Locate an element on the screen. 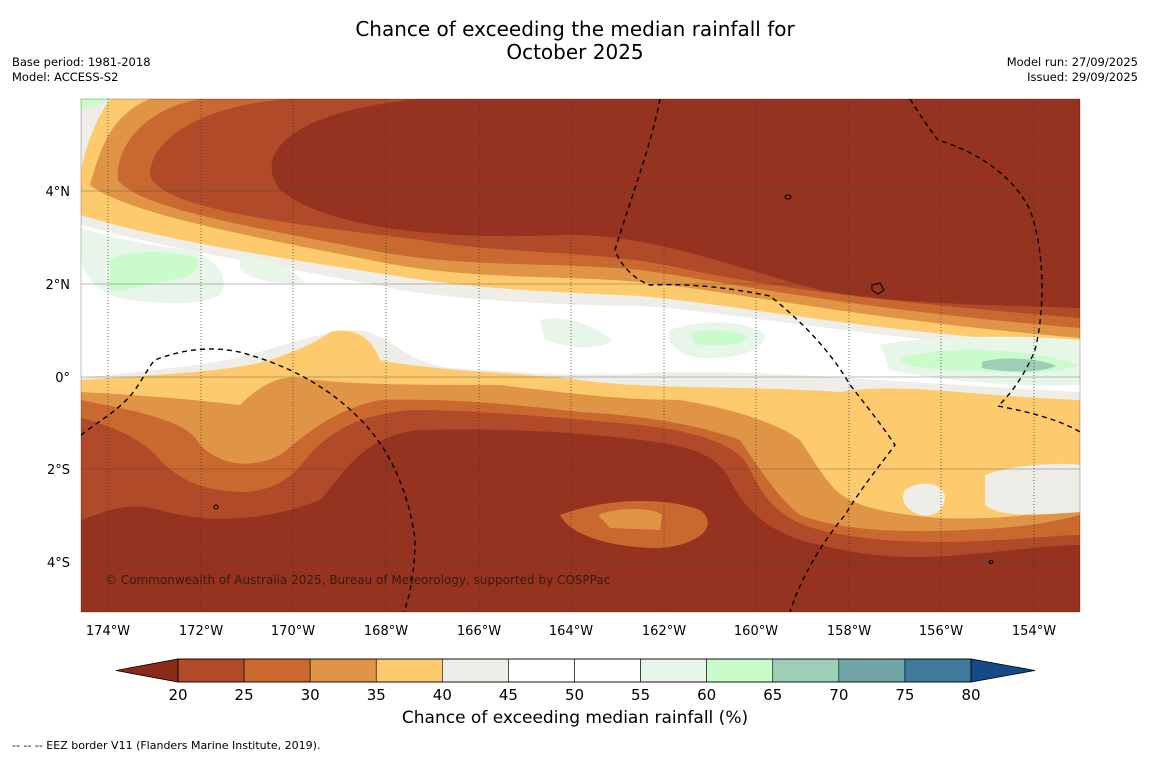  lat-label-4n: 4°N is located at coordinates (58, 192).